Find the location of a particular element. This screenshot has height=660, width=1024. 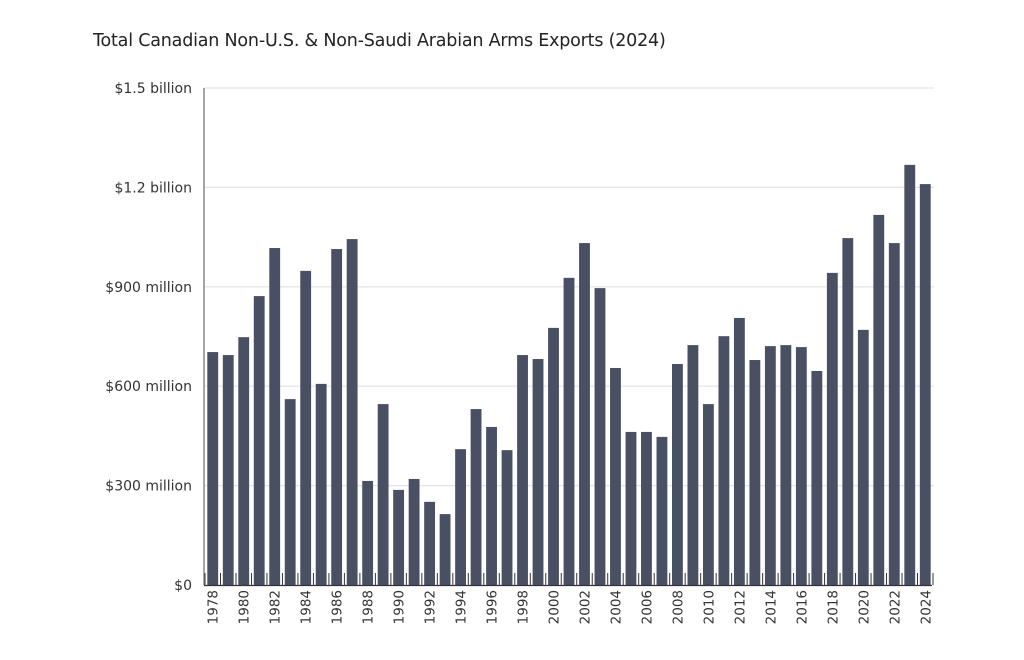

x-tick-label: 1978 is located at coordinates (214, 607).